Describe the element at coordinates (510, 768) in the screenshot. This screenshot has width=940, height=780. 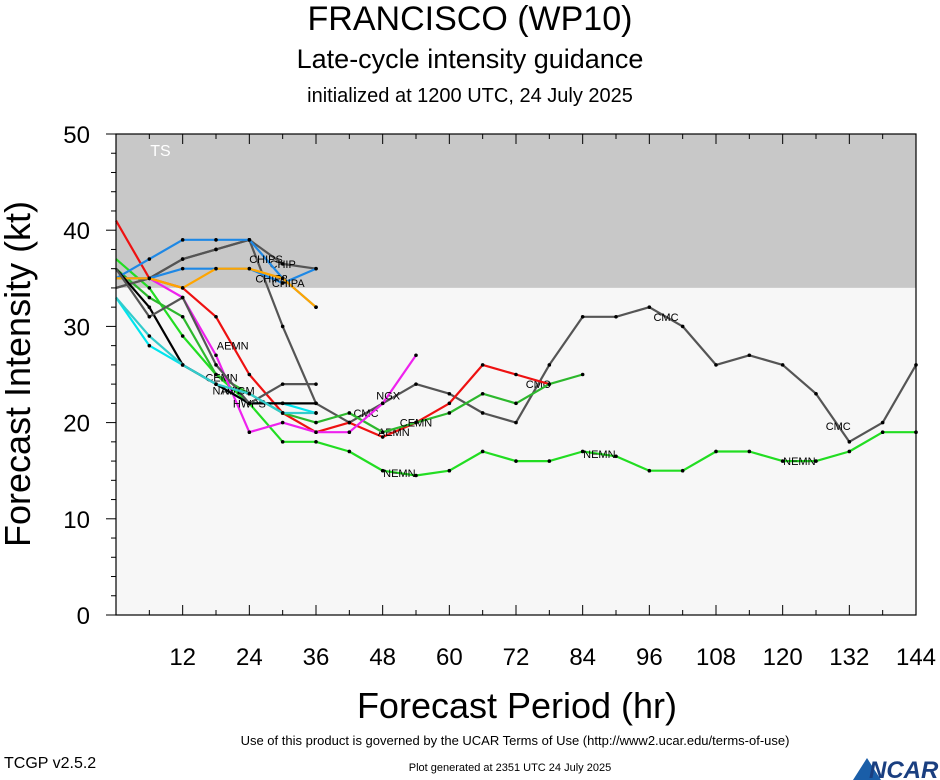
I see `generated-timestamp: Plot generated at 2351 UTC 24 July 2025` at that location.